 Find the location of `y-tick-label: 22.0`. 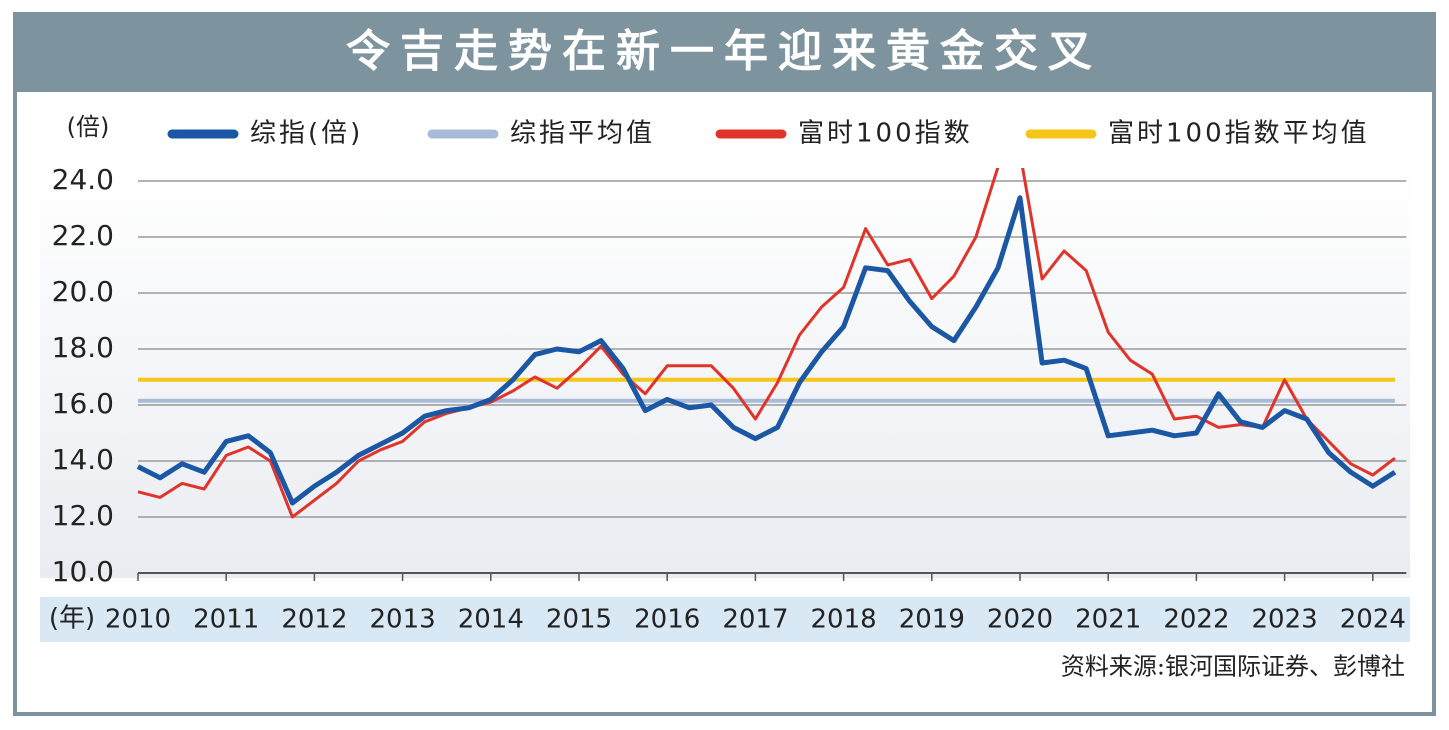

y-tick-label: 22.0 is located at coordinates (83, 235).